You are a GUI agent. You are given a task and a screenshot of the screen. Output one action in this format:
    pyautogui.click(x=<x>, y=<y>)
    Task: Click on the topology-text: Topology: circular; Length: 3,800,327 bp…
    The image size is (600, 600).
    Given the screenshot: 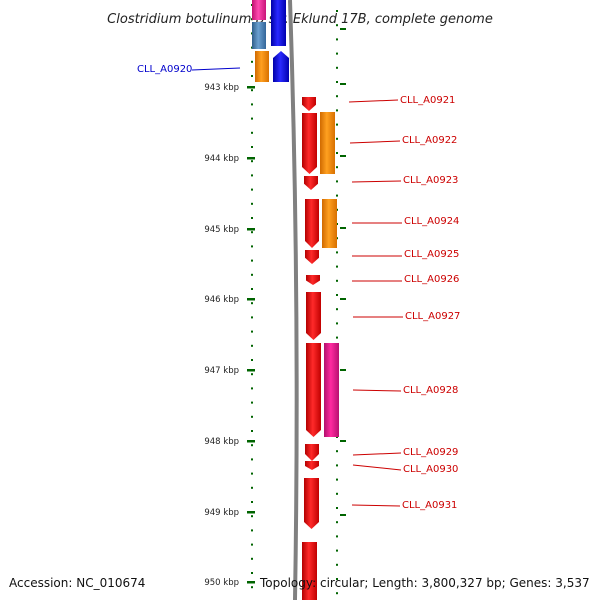 What is the action you would take?
    pyautogui.click(x=425, y=583)
    